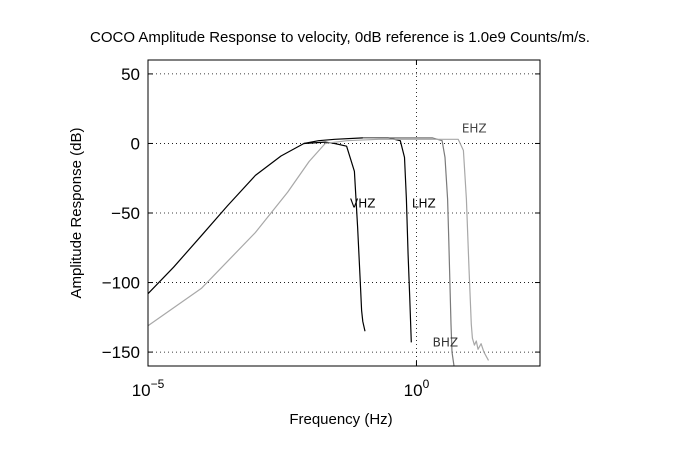 This screenshot has height=466, width=681. Describe the element at coordinates (121, 352) in the screenshot. I see `y-tick-label: −150` at that location.